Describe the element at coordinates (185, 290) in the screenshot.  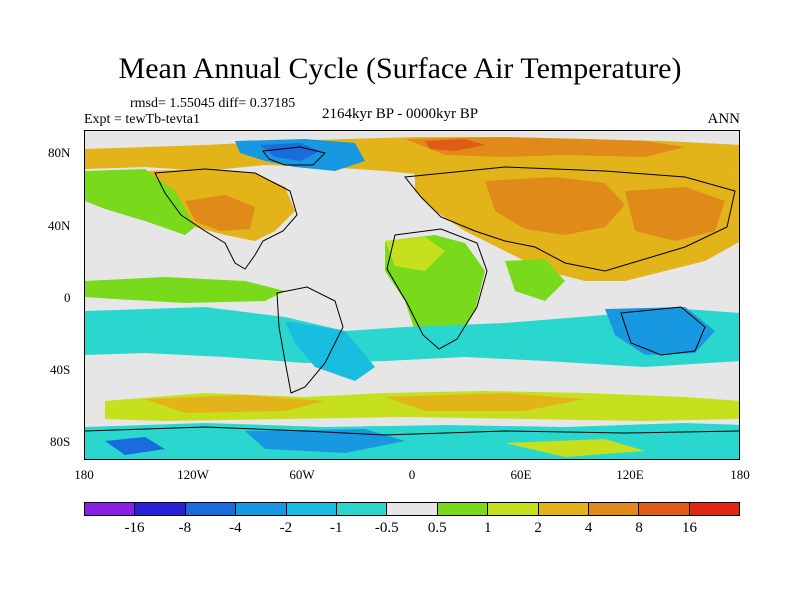
I see `tropical-pacific-green` at that location.